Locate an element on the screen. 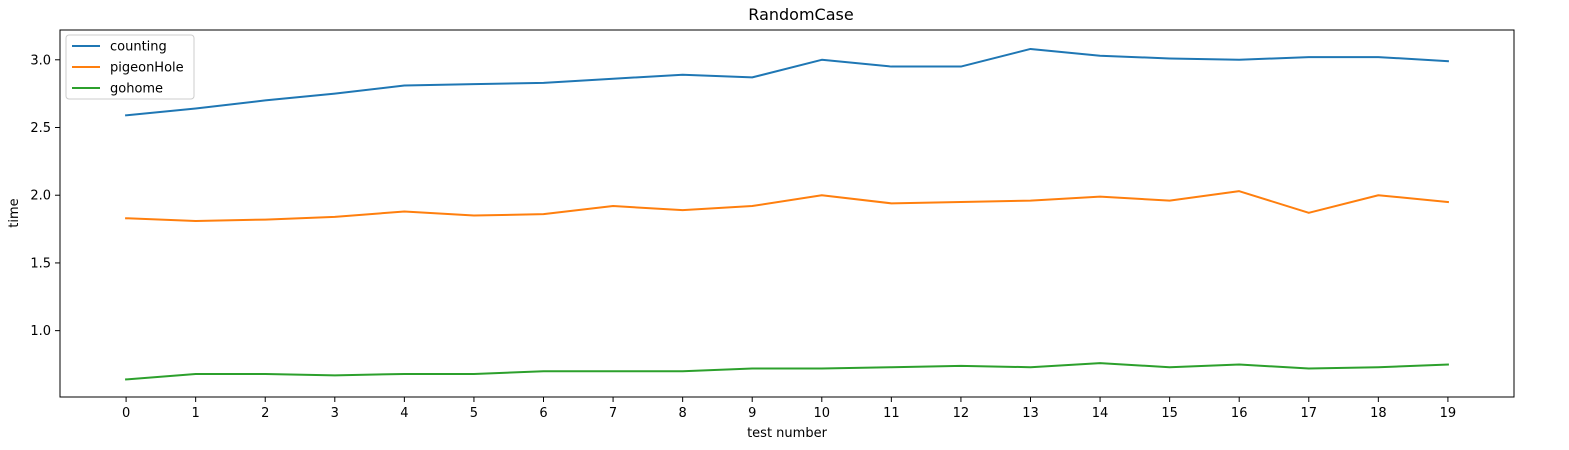 The width and height of the screenshot is (1569, 450). x-tick-label: 2 is located at coordinates (265, 413).